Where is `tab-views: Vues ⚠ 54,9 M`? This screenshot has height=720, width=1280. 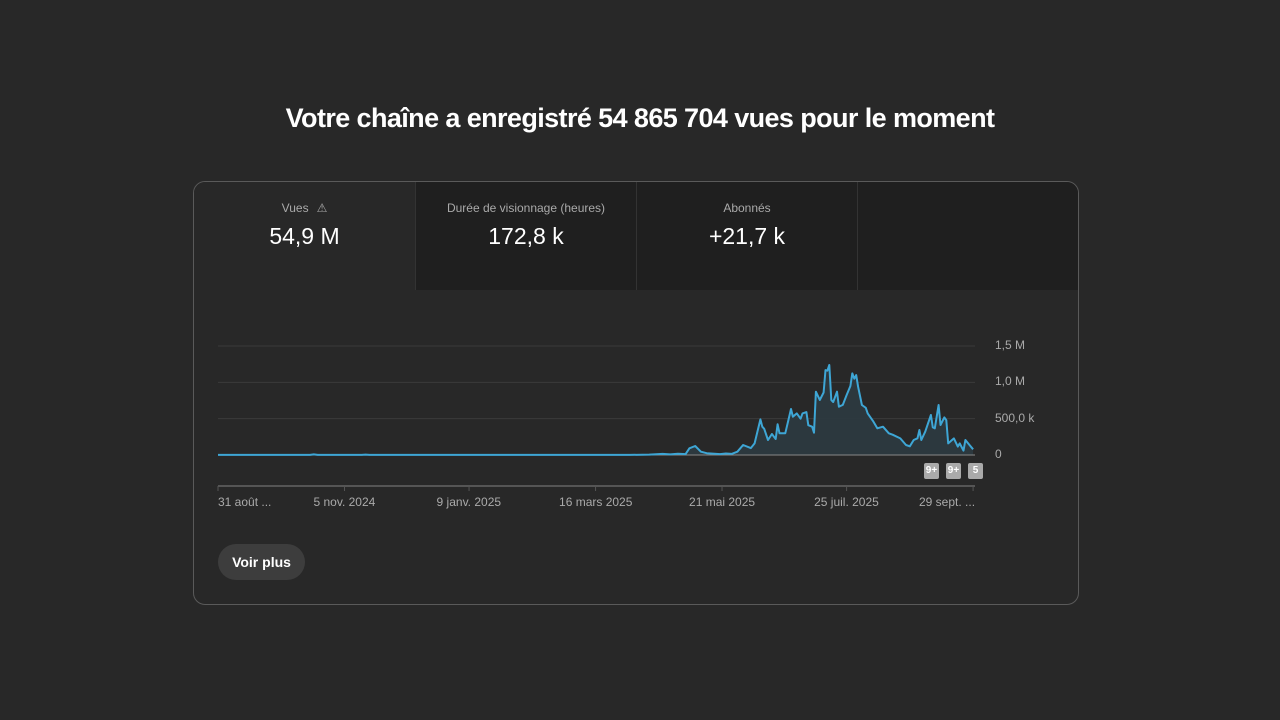
tab-views: Vues ⚠ 54,9 M is located at coordinates (304, 236).